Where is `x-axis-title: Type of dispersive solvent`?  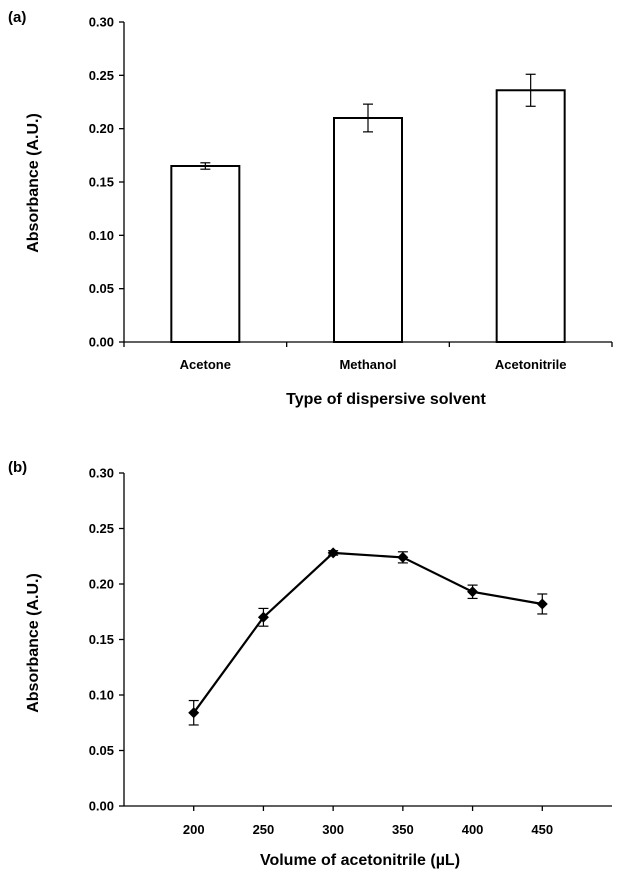
x-axis-title: Type of dispersive solvent is located at coordinates (386, 399).